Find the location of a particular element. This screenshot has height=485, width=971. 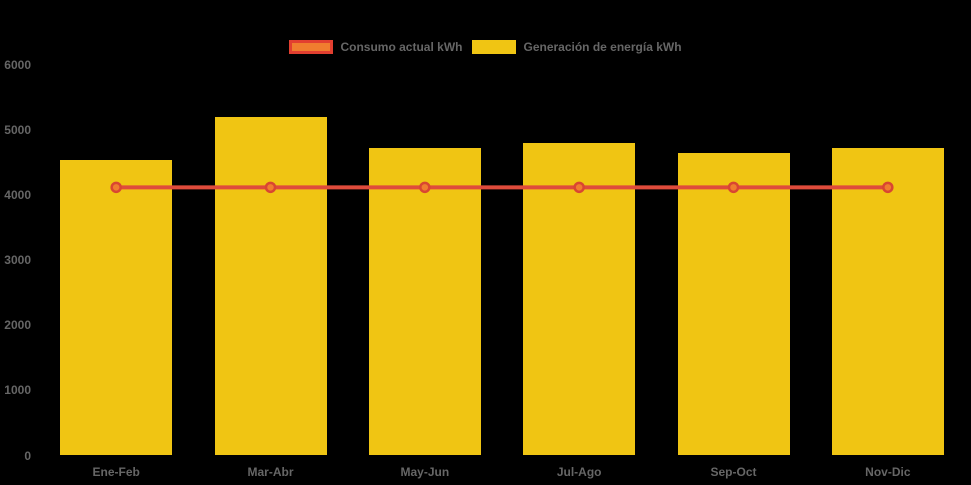

y-axis-tick-label: 1000 is located at coordinates (17, 390).